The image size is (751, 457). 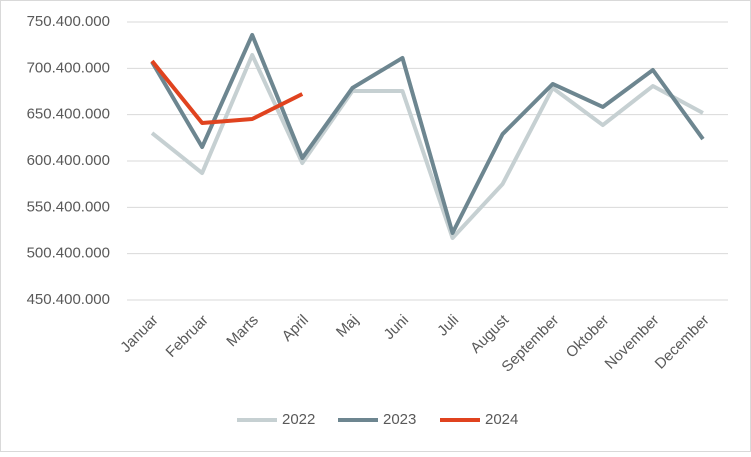 What do you see at coordinates (68, 114) in the screenshot?
I see `y-tick-label: 650.400.000` at bounding box center [68, 114].